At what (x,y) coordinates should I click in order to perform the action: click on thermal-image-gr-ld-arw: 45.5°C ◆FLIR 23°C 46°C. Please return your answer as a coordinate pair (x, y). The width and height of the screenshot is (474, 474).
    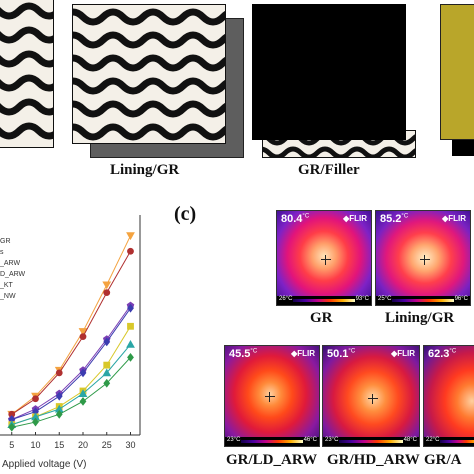
    Looking at the image, I should click on (272, 396).